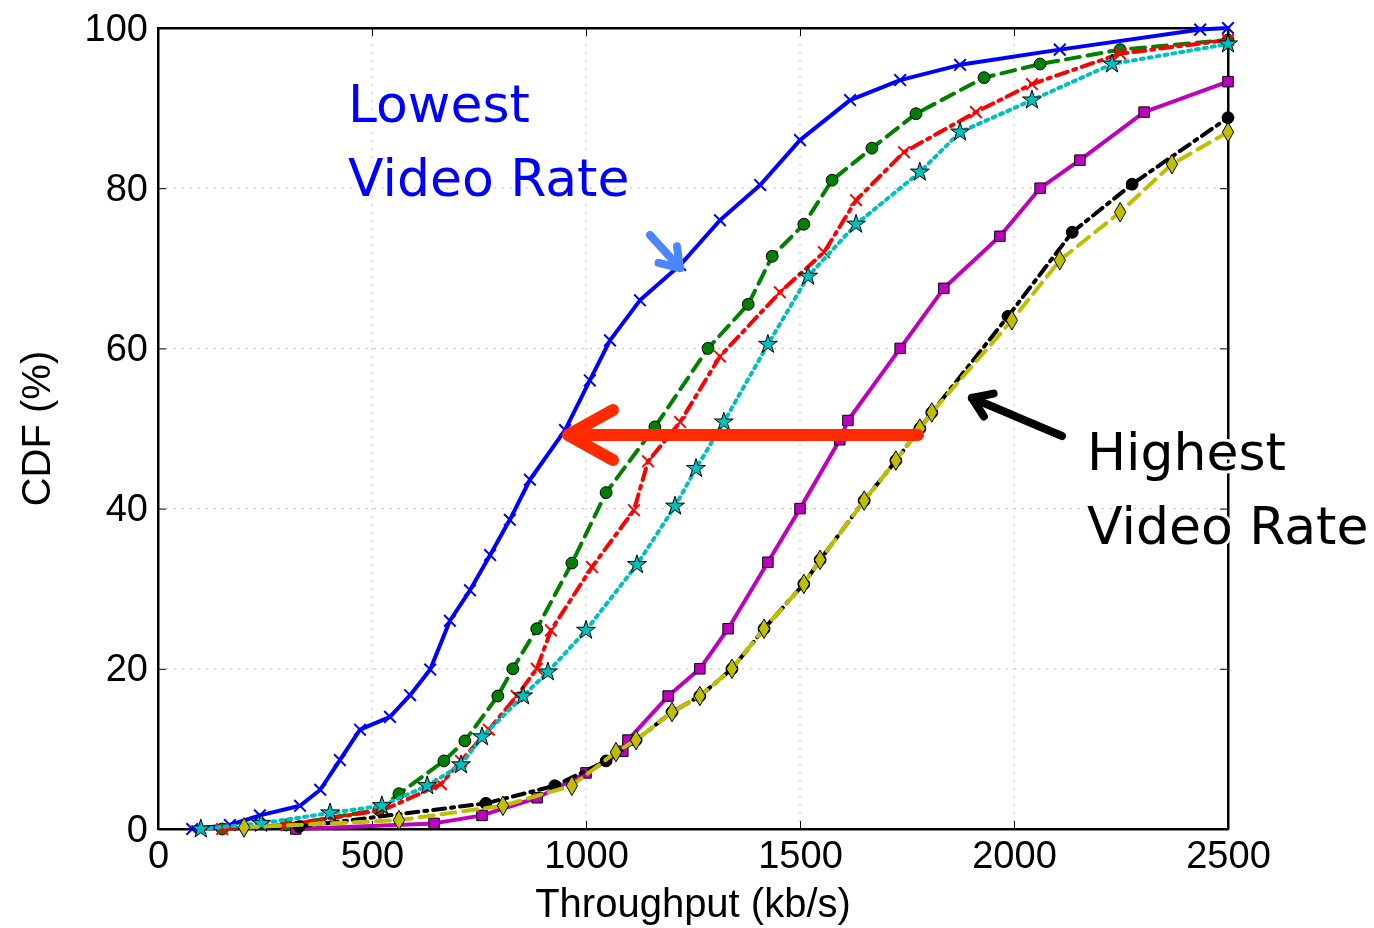 This screenshot has height=928, width=1374. I want to click on x-tick-label: 500, so click(372, 854).